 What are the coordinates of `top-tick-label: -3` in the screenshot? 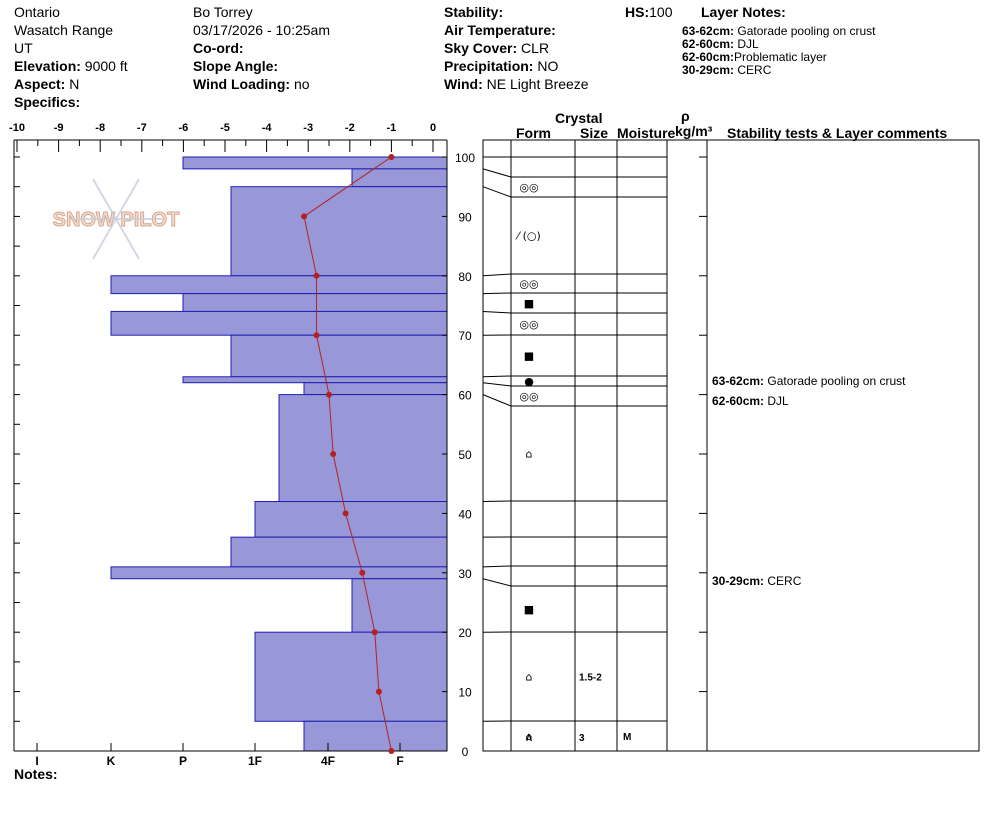 It's located at (308, 128).